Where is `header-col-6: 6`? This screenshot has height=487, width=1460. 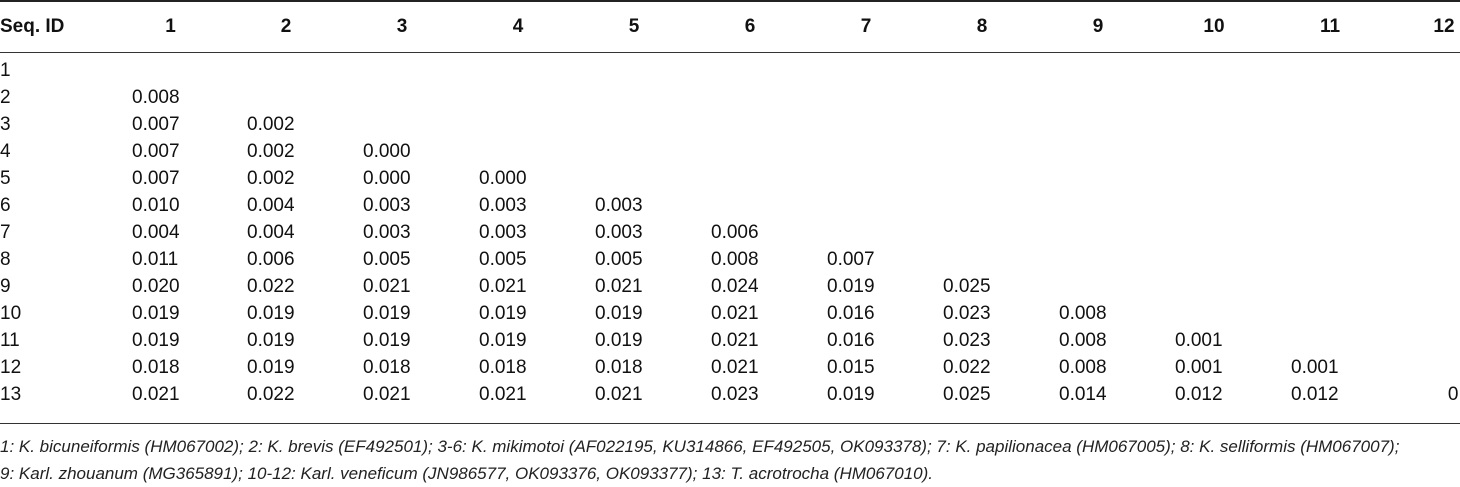
header-col-6: 6 is located at coordinates (750, 26).